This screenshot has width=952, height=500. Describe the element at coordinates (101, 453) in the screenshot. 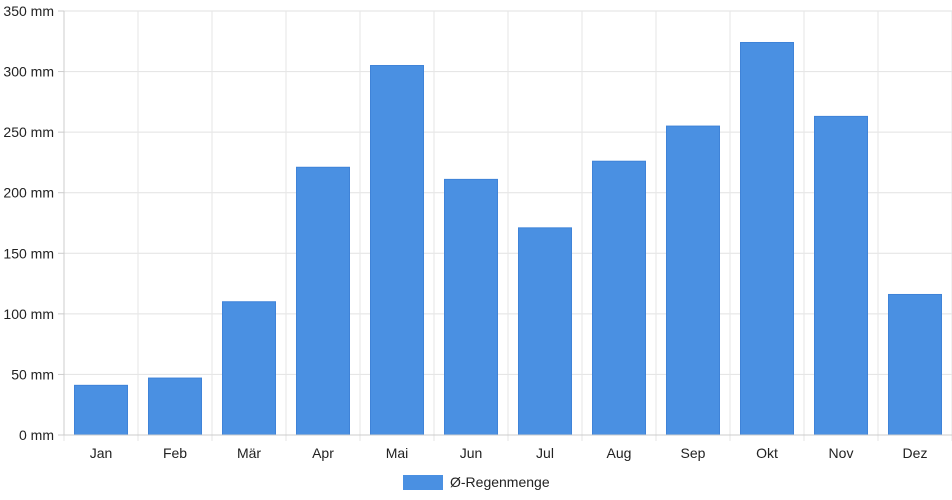

I see `x-tick-label: Jan` at that location.